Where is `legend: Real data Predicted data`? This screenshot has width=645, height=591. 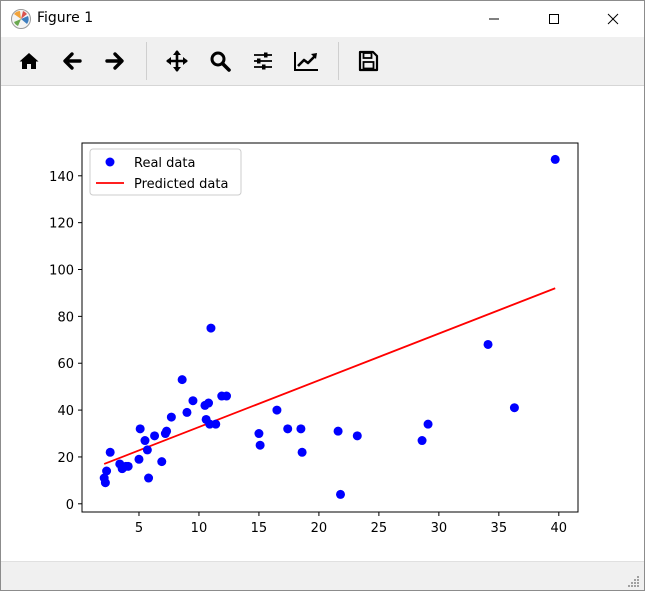
legend: Real data Predicted data is located at coordinates (165, 172).